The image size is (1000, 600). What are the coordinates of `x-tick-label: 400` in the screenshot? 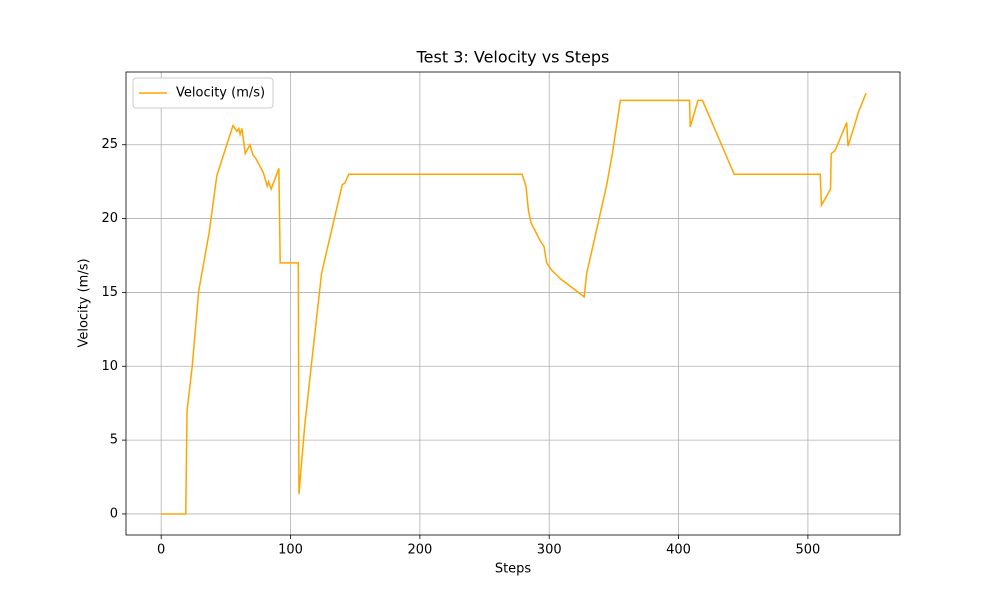 It's located at (678, 550).